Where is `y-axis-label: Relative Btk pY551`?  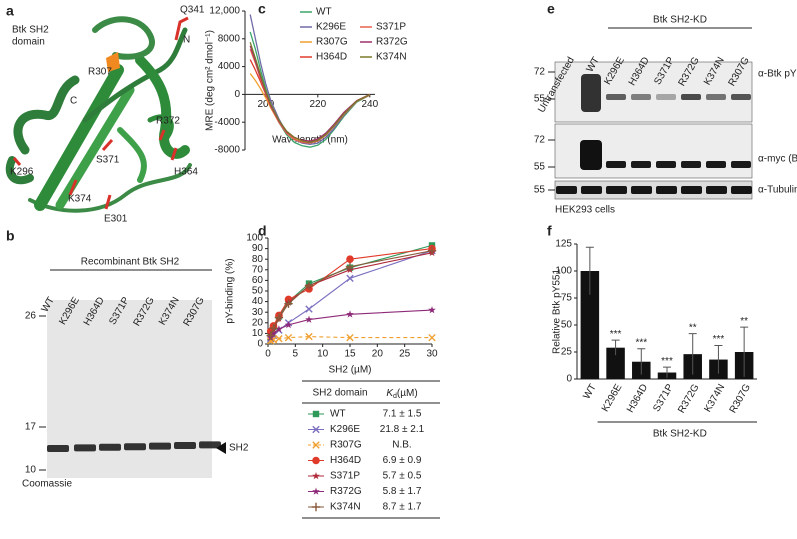 y-axis-label: Relative Btk pY551 is located at coordinates (557, 311).